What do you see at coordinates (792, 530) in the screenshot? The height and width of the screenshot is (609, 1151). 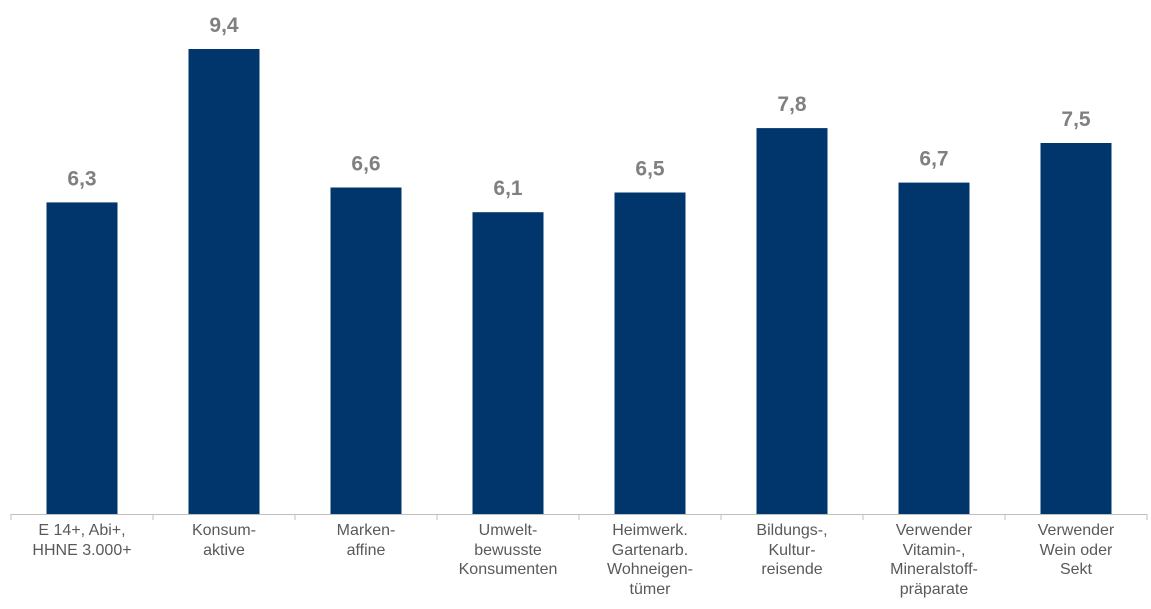 I see `category-label-line: Bildungs-,` at bounding box center [792, 530].